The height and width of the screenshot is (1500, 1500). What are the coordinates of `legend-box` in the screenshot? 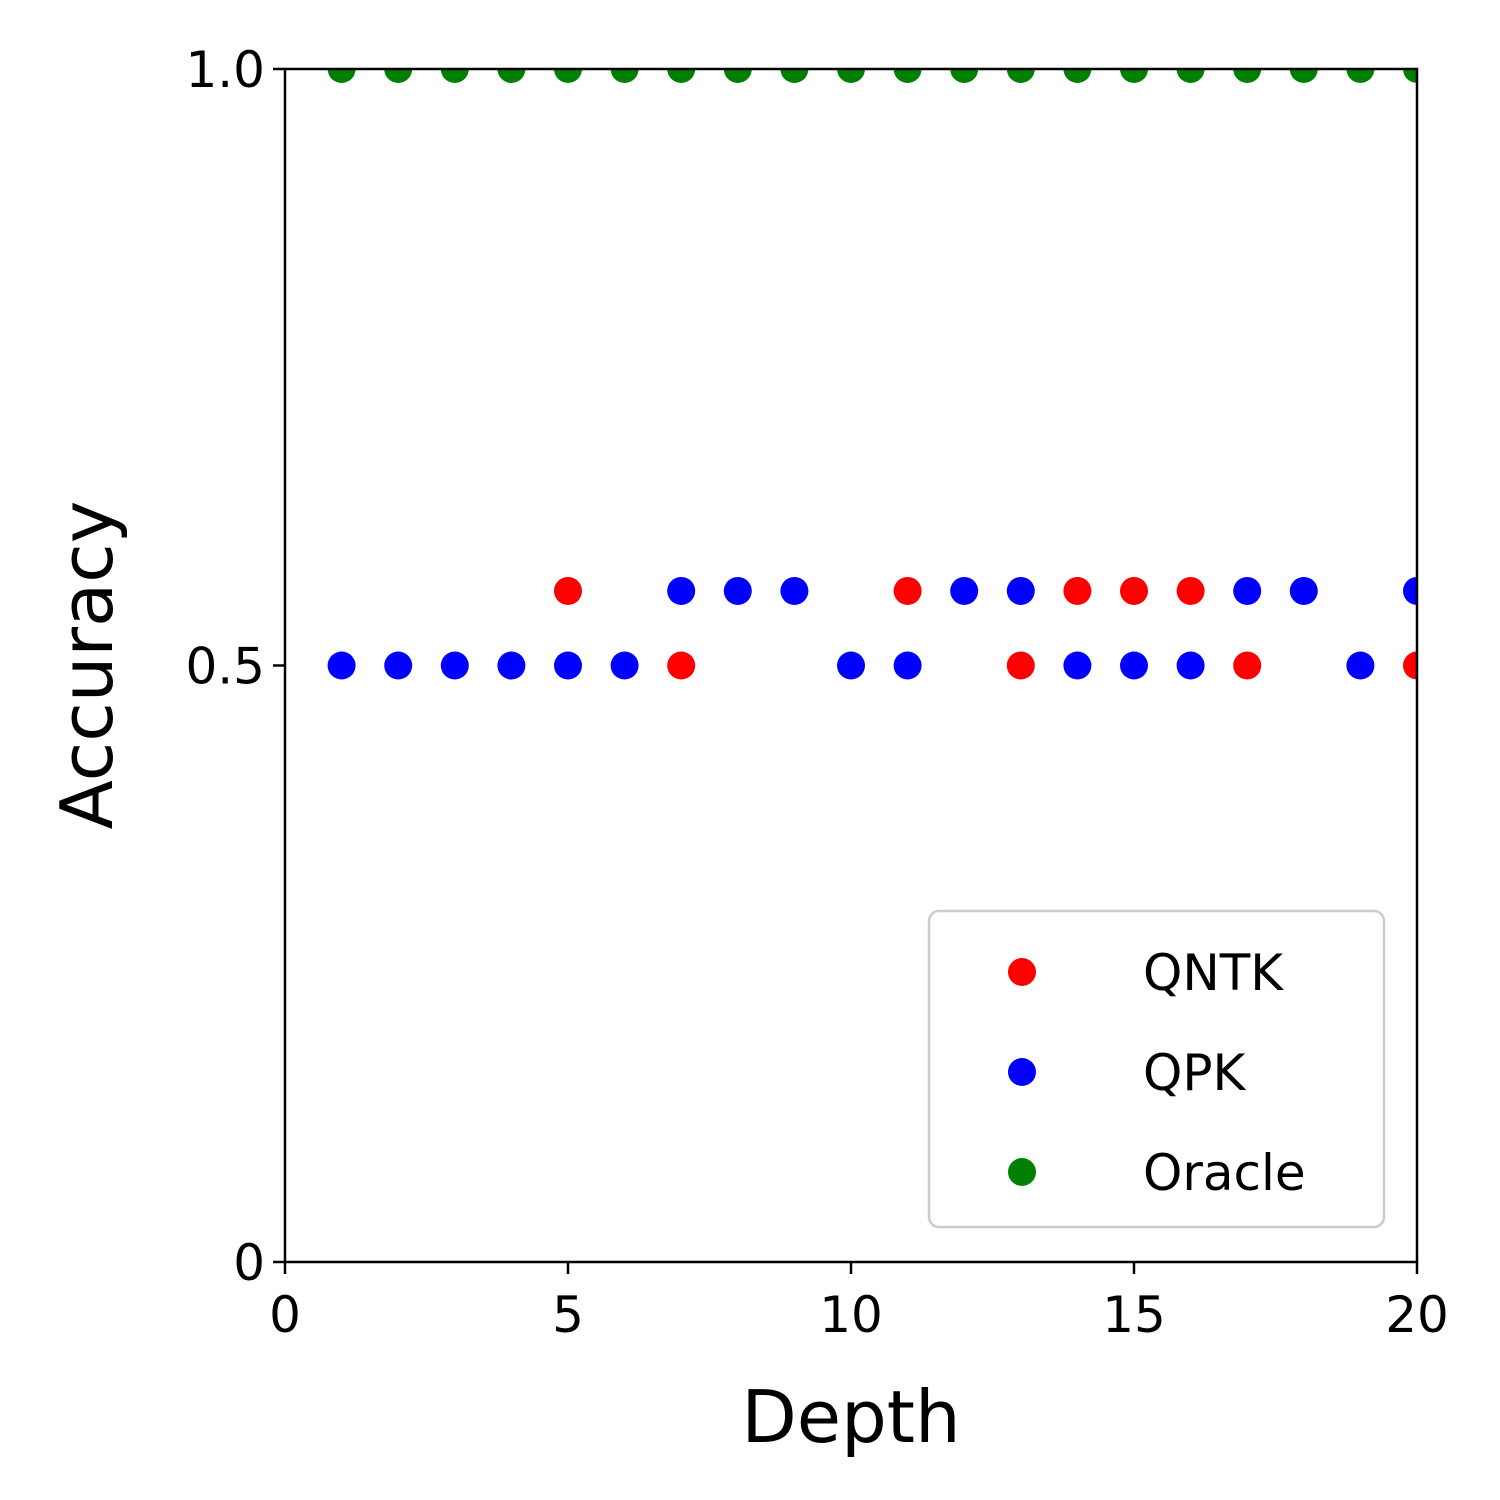 It's located at (1156, 1069).